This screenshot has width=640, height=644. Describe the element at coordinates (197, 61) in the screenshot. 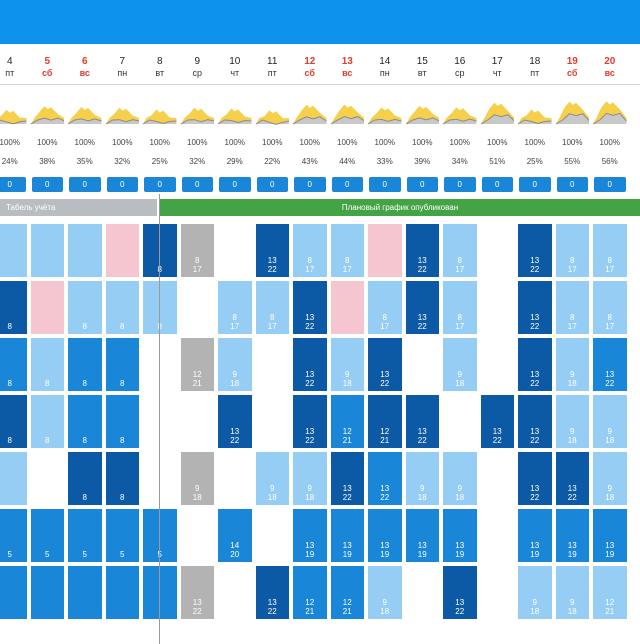

I see `day-header-number: 9` at that location.